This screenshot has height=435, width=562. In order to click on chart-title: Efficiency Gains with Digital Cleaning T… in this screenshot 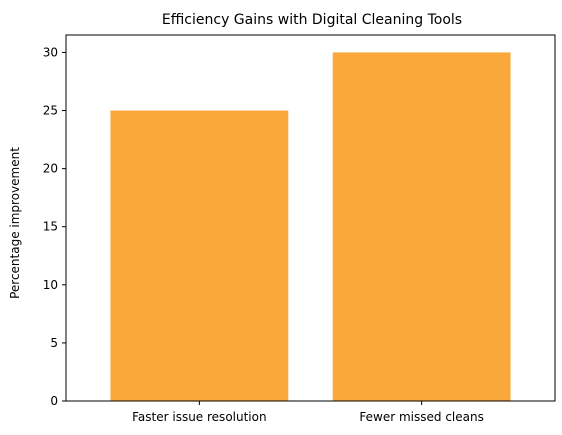, I will do `click(312, 20)`.